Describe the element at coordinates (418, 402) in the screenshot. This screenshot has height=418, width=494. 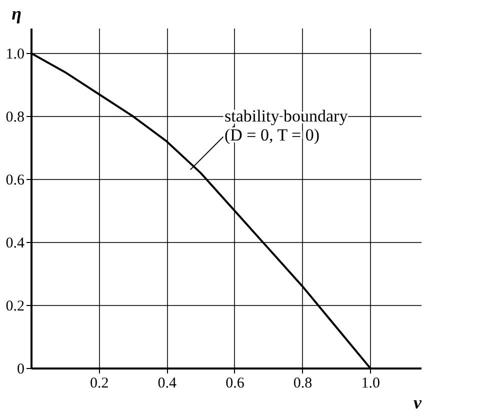
I see `x-axis-title: ν` at that location.